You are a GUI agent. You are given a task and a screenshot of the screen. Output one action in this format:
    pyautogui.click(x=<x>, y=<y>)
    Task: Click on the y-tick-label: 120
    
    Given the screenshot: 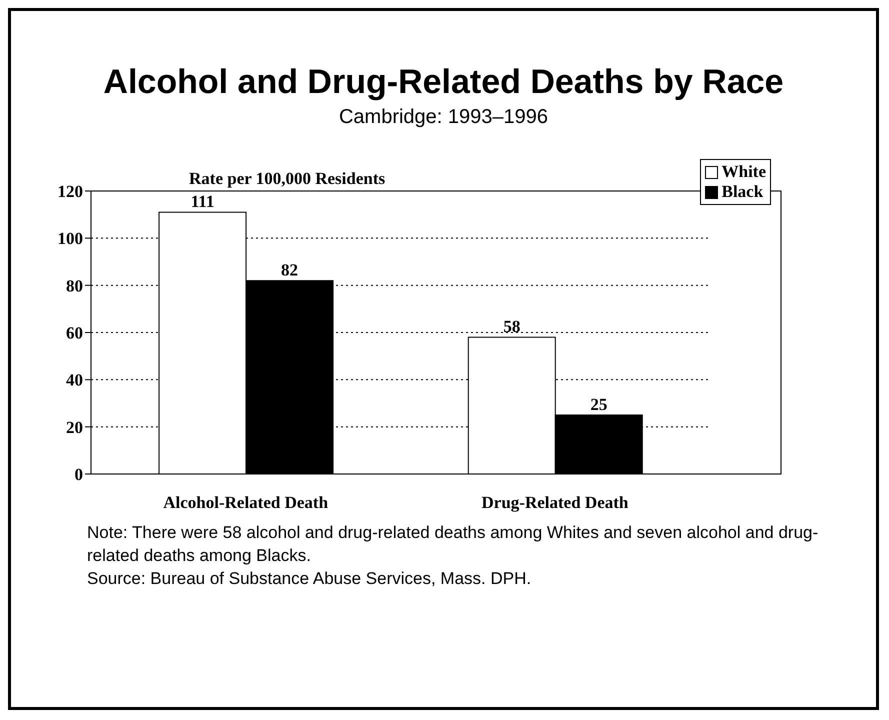 What is the action you would take?
    pyautogui.click(x=70, y=192)
    